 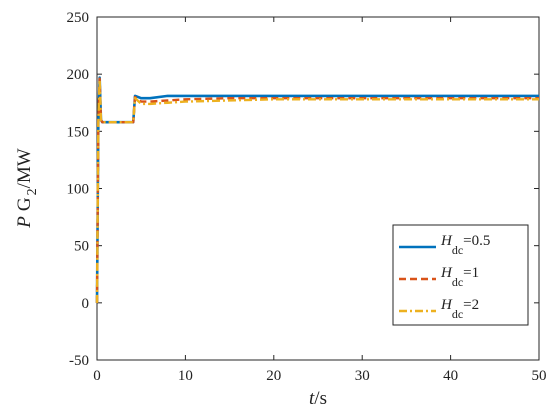 I want to click on legend-items: Hdc=0.5 Hdc=1 Hdc=2, so click(x=444, y=277).